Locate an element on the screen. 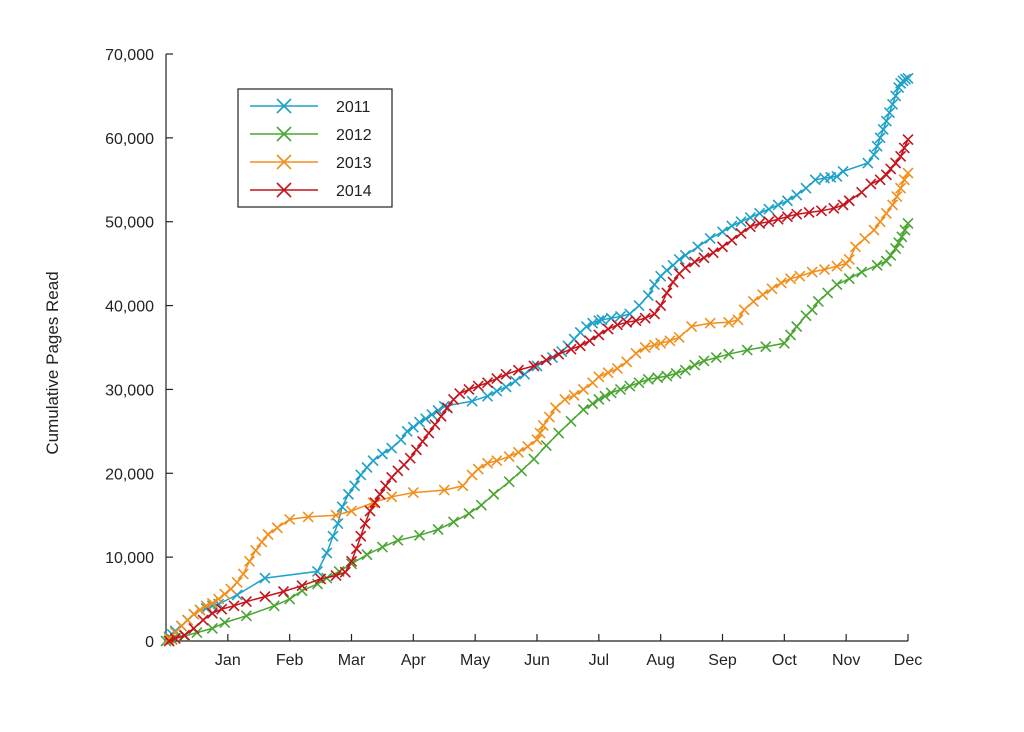  x-tick-label: Mar is located at coordinates (352, 660).